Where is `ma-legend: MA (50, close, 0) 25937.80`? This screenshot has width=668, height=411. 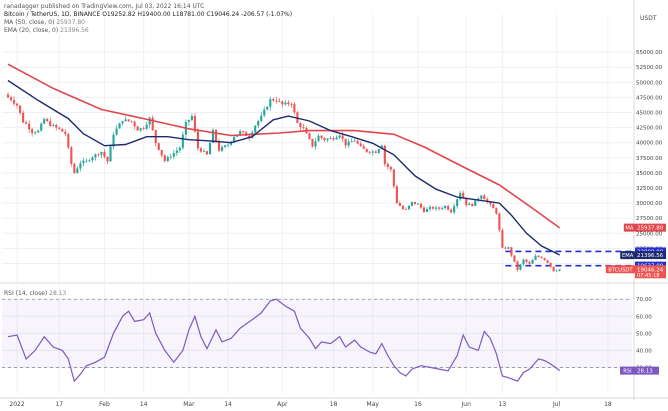
ma-legend: MA (50, close, 0) 25937.80 is located at coordinates (44, 23).